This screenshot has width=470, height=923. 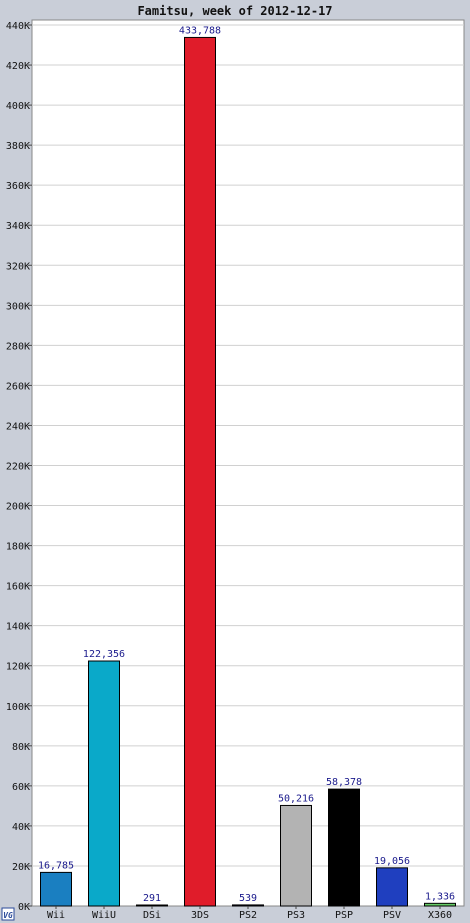 I want to click on x-axis: Wii WiiU DSi 3DS PS2 PS3 PSP PSV X360, so click(x=249, y=913).